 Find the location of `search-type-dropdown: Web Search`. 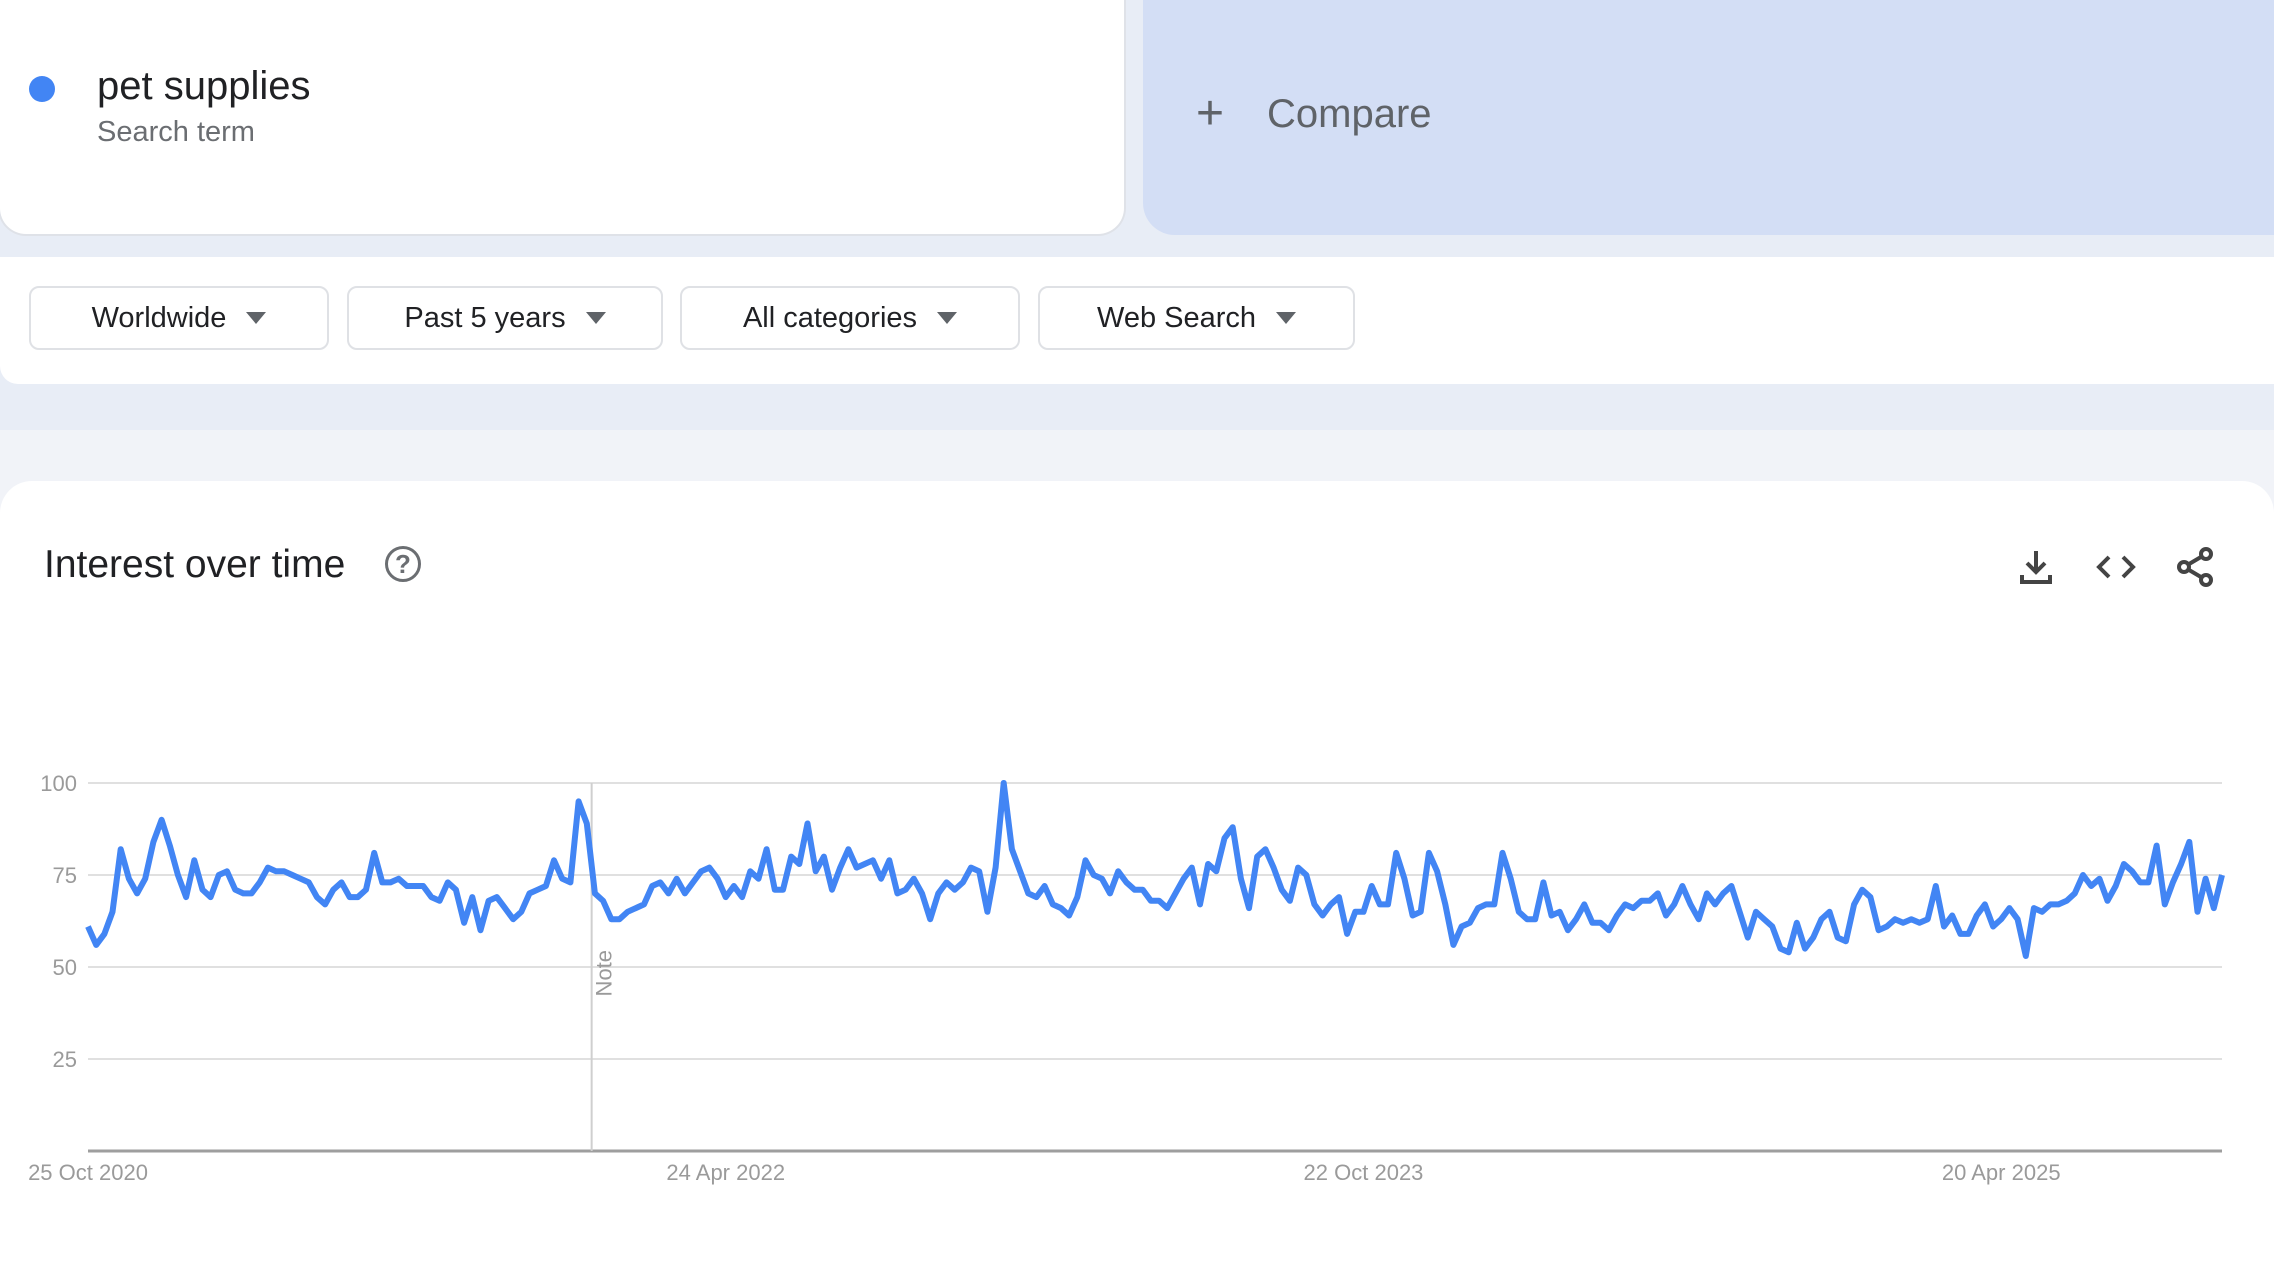

search-type-dropdown: Web Search is located at coordinates (1196, 318).